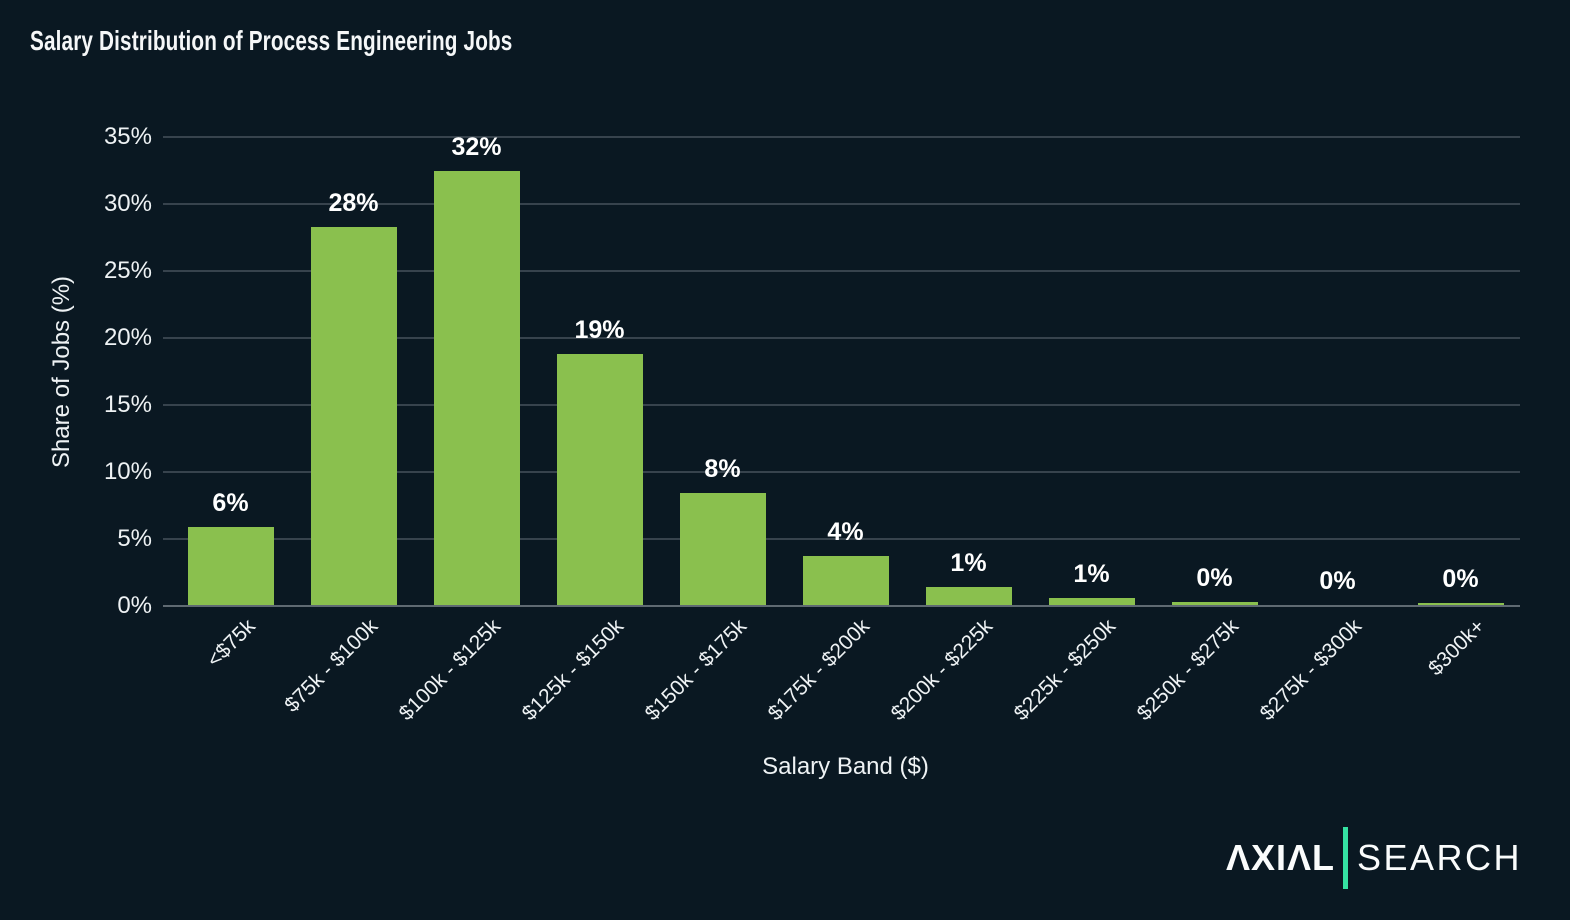 The image size is (1570, 920). What do you see at coordinates (134, 538) in the screenshot?
I see `y-tick-label: 5%` at bounding box center [134, 538].